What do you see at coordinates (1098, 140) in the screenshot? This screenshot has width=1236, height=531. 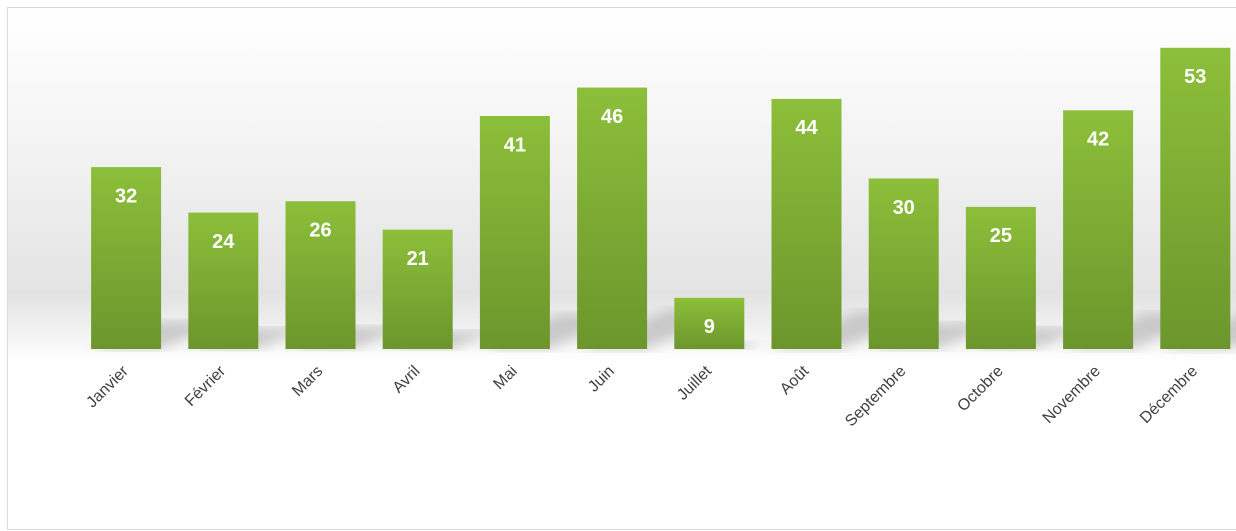 I see `value-label: 42` at bounding box center [1098, 140].